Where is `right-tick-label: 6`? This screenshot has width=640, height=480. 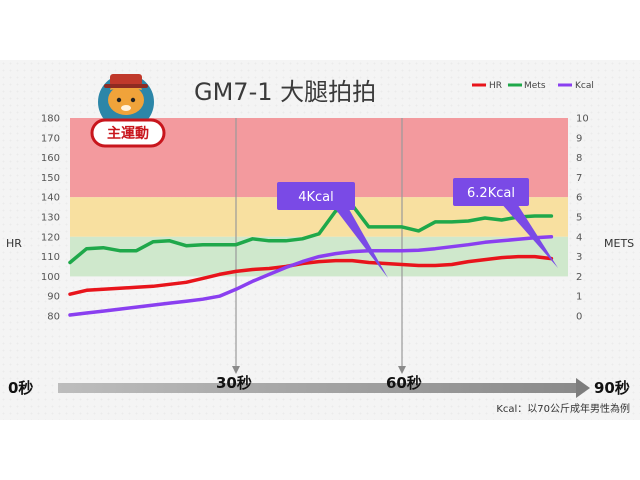 right-tick-label: 6 is located at coordinates (579, 198).